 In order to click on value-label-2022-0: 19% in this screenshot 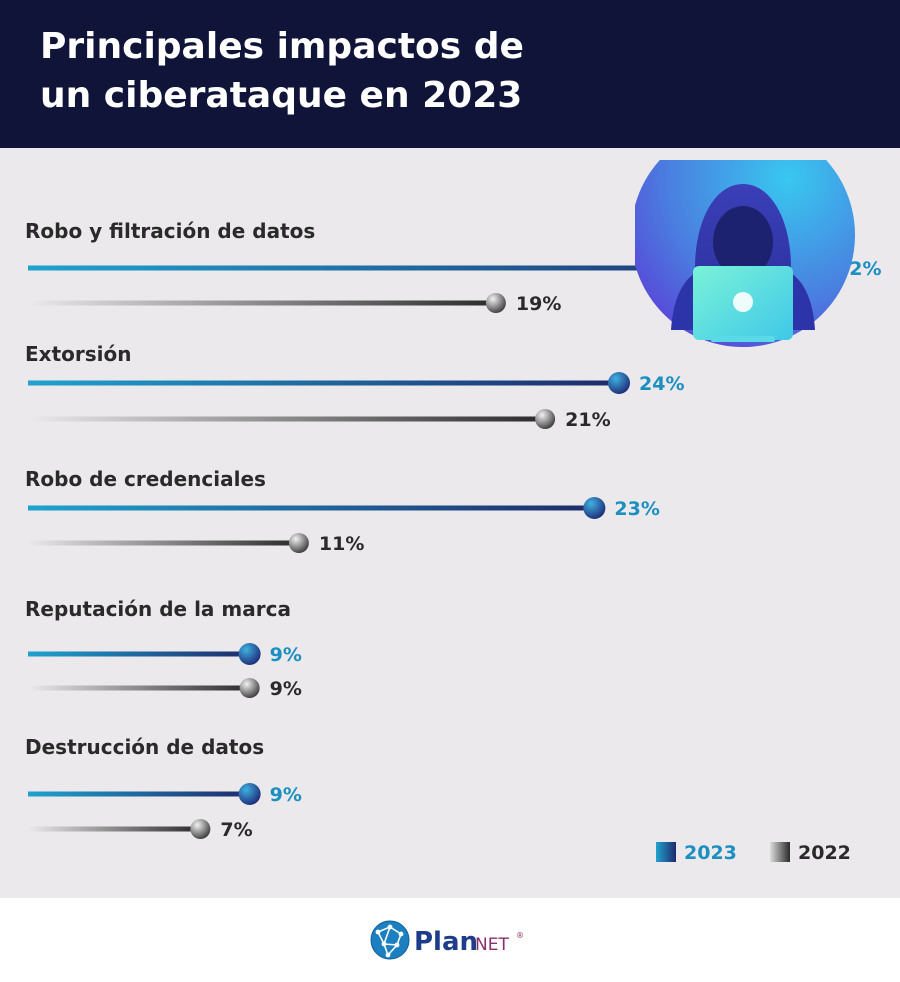, I will do `click(538, 304)`.